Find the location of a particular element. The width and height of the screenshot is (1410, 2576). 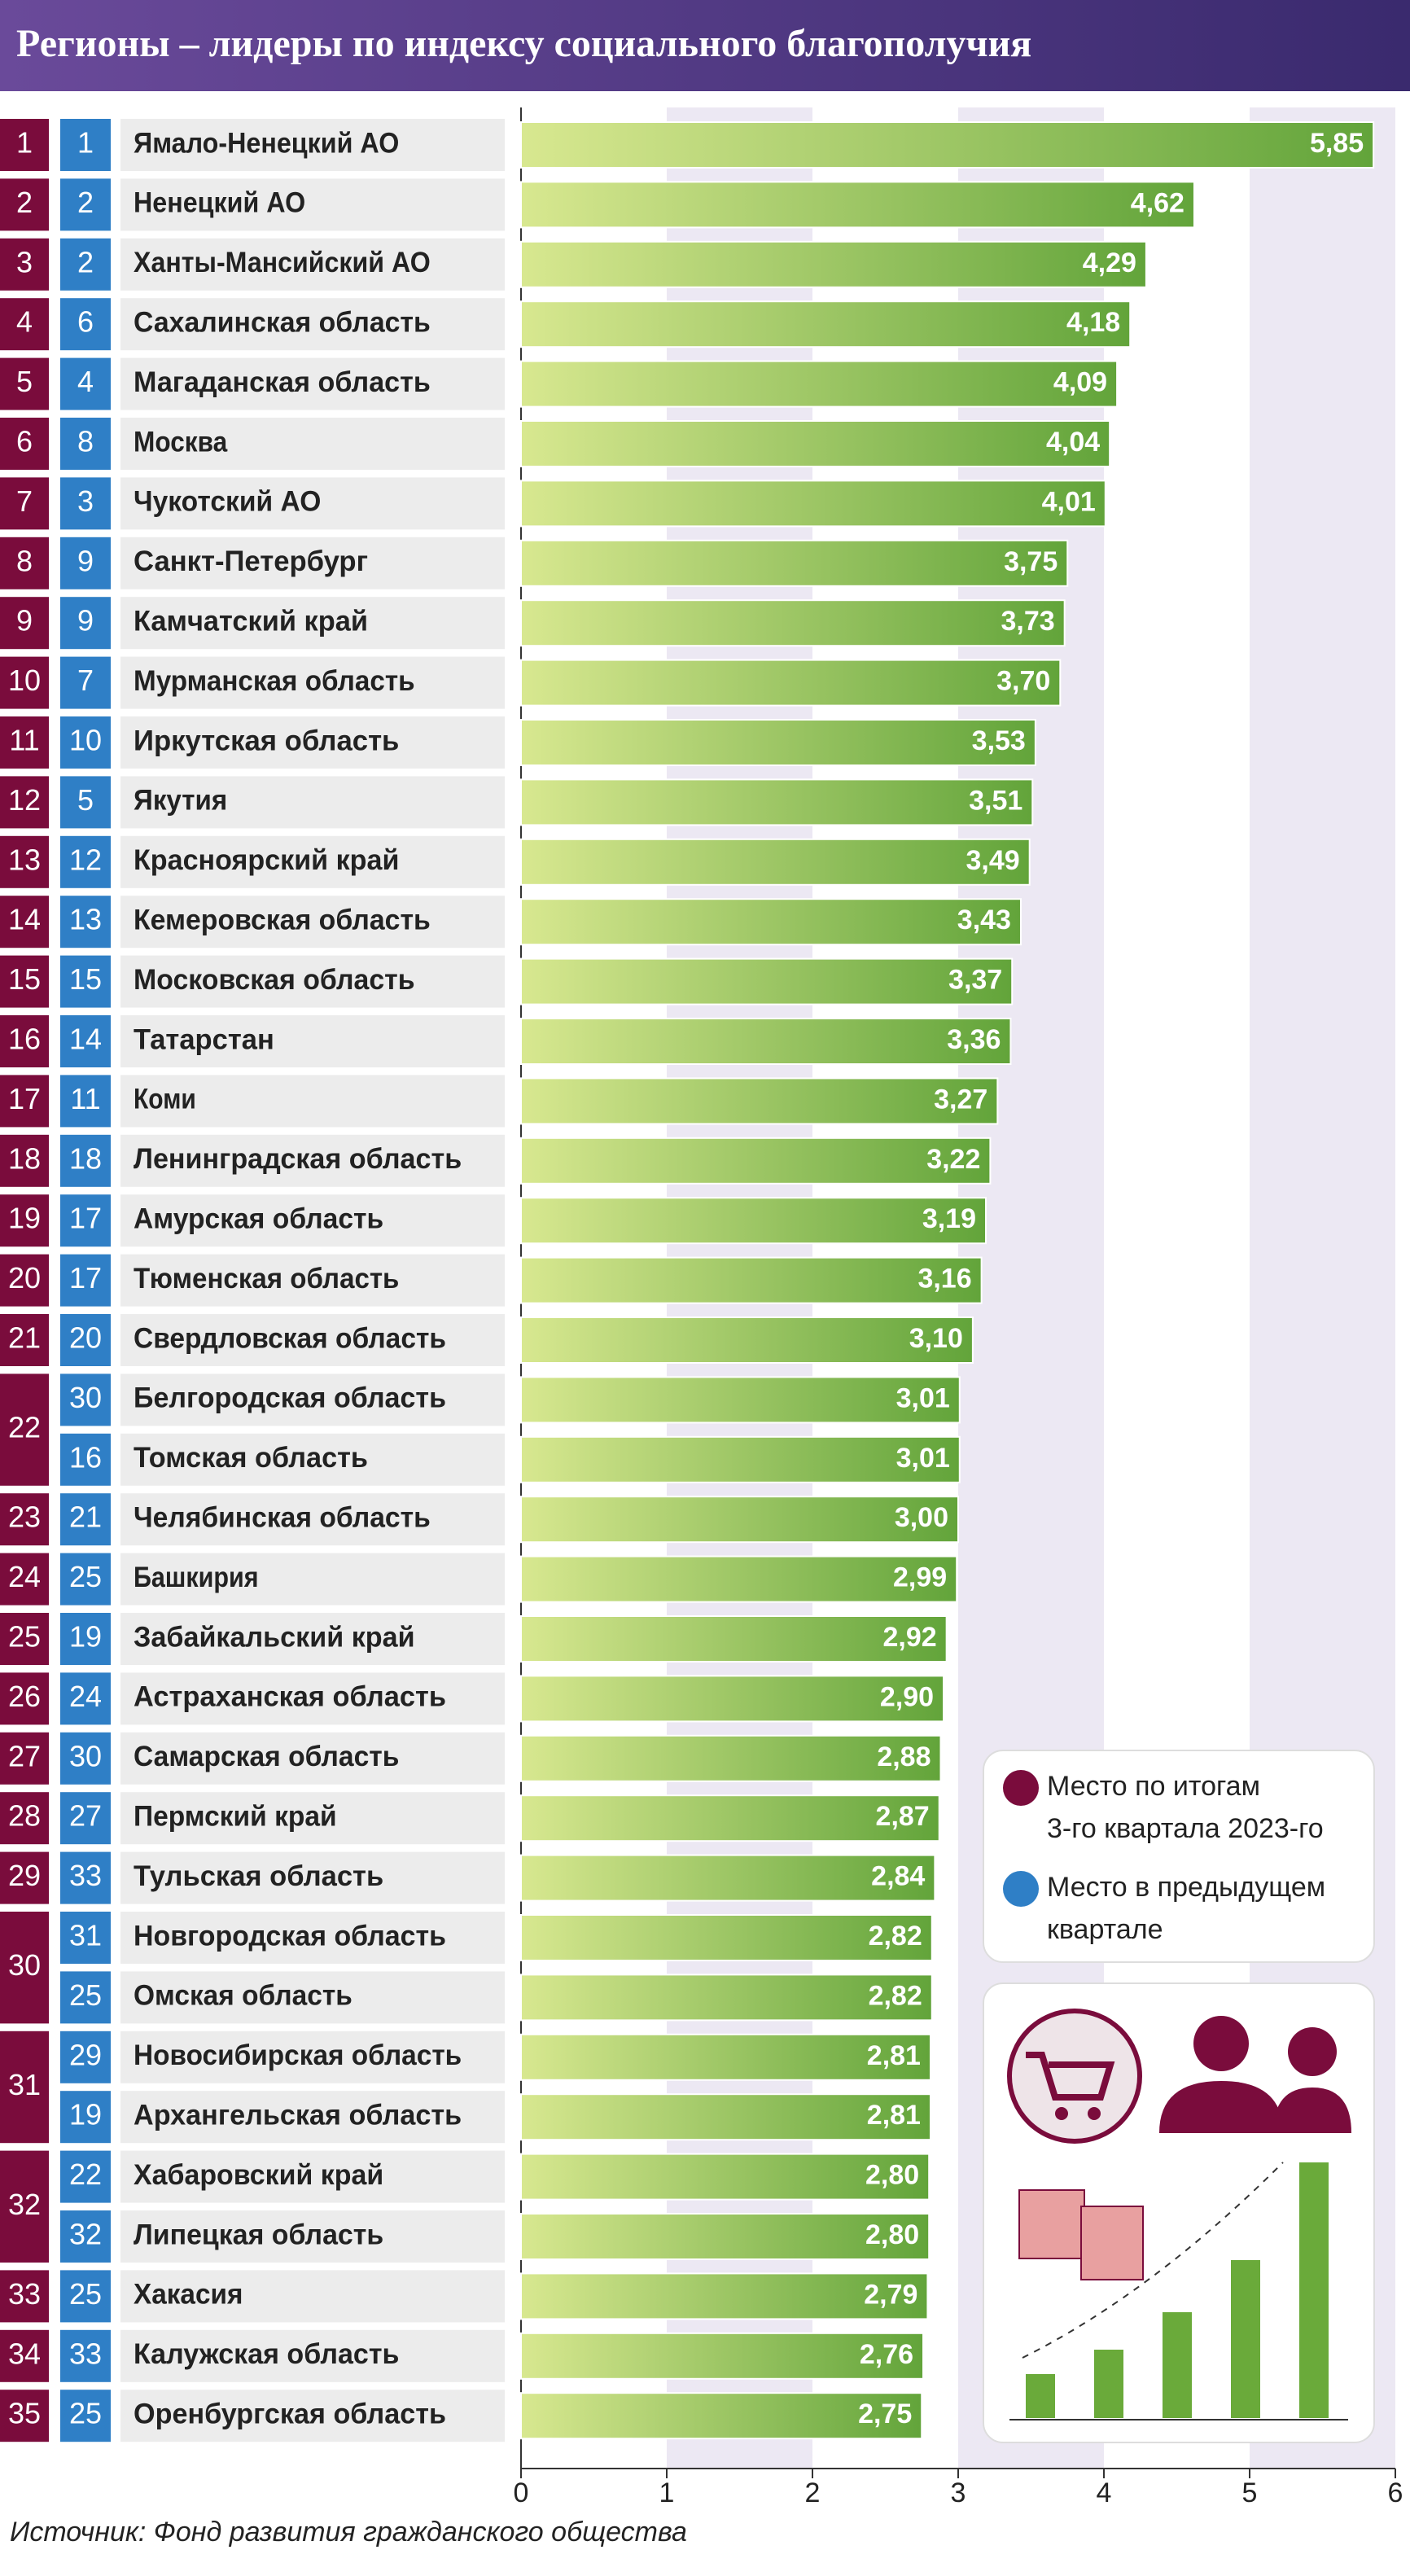

value-label: 3,37 is located at coordinates (975, 980).